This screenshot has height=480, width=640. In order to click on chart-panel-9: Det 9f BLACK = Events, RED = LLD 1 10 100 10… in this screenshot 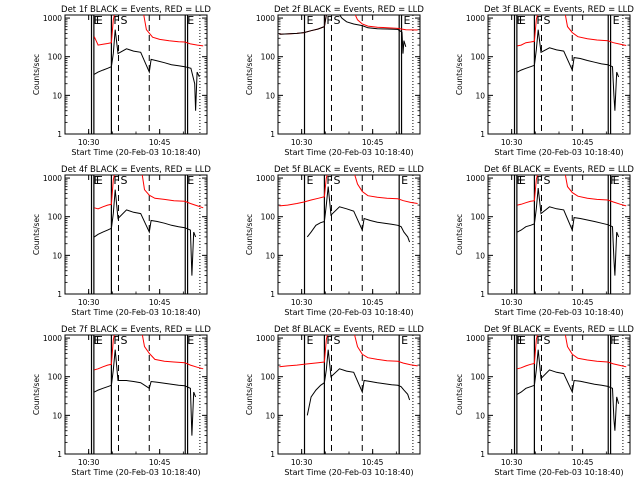, I will do `click(544, 401)`.